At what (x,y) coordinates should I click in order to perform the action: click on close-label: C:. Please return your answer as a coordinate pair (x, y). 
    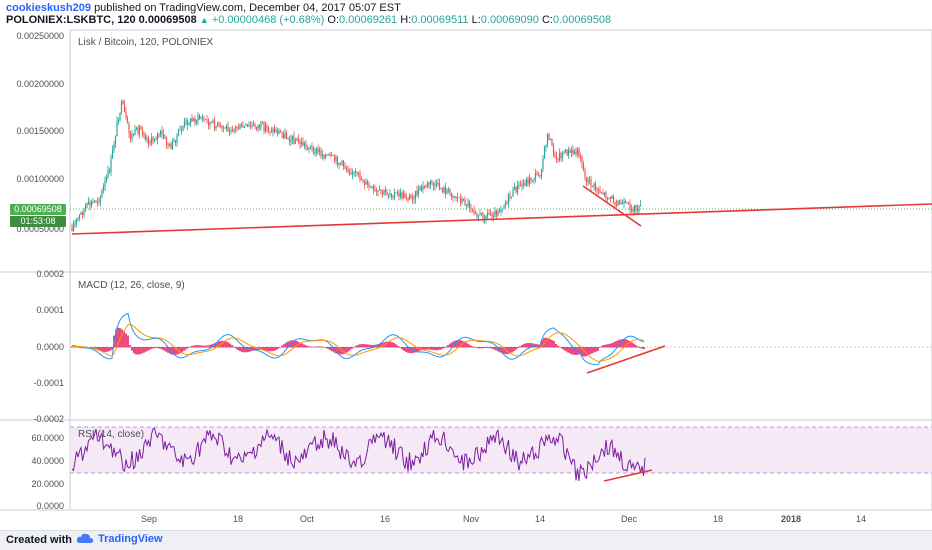
    Looking at the image, I should click on (547, 20).